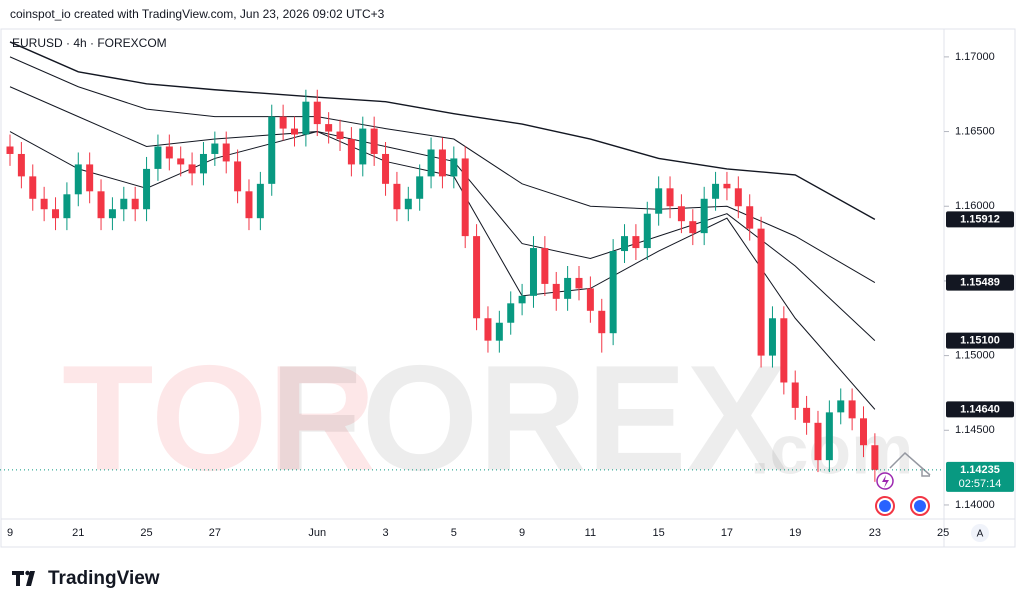 This screenshot has height=614, width=1024. What do you see at coordinates (104, 578) in the screenshot?
I see `logo-text: TradingView` at bounding box center [104, 578].